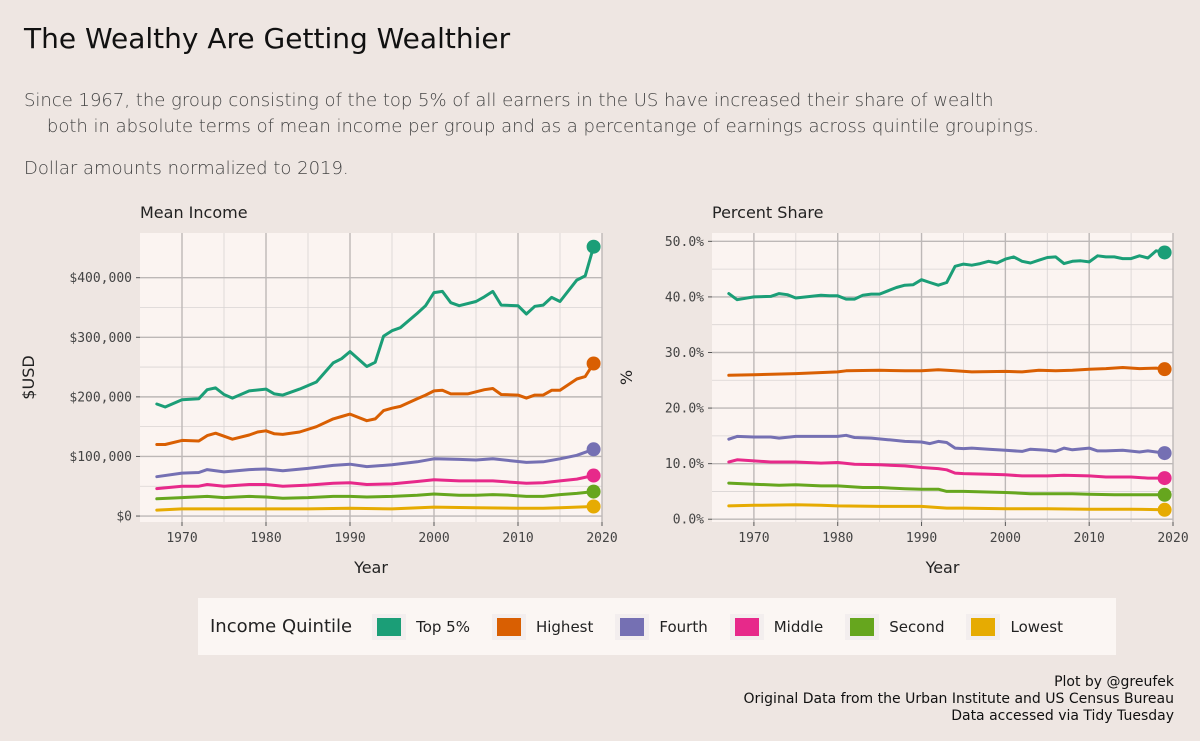  Describe the element at coordinates (564, 626) in the screenshot. I see `legend-label: Highest` at that location.